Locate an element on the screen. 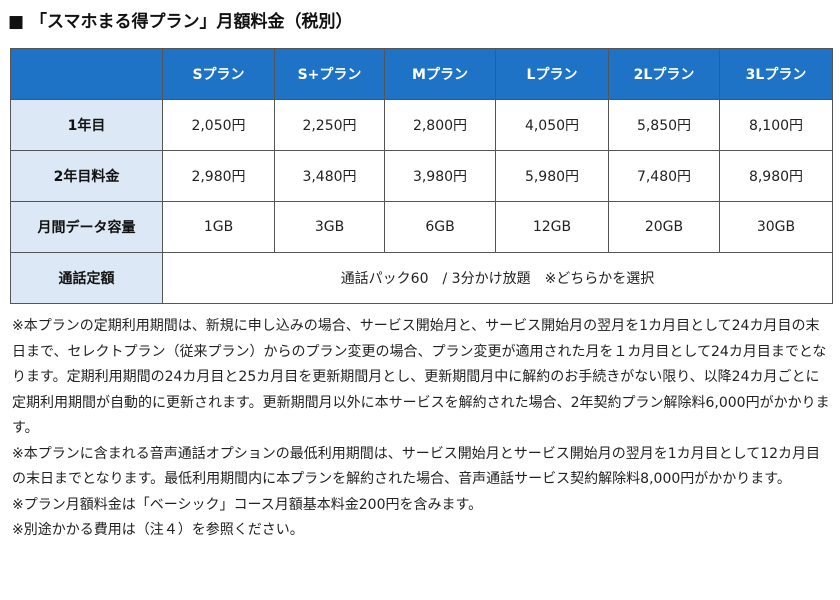  header-l-plan: Lプラン is located at coordinates (552, 74).